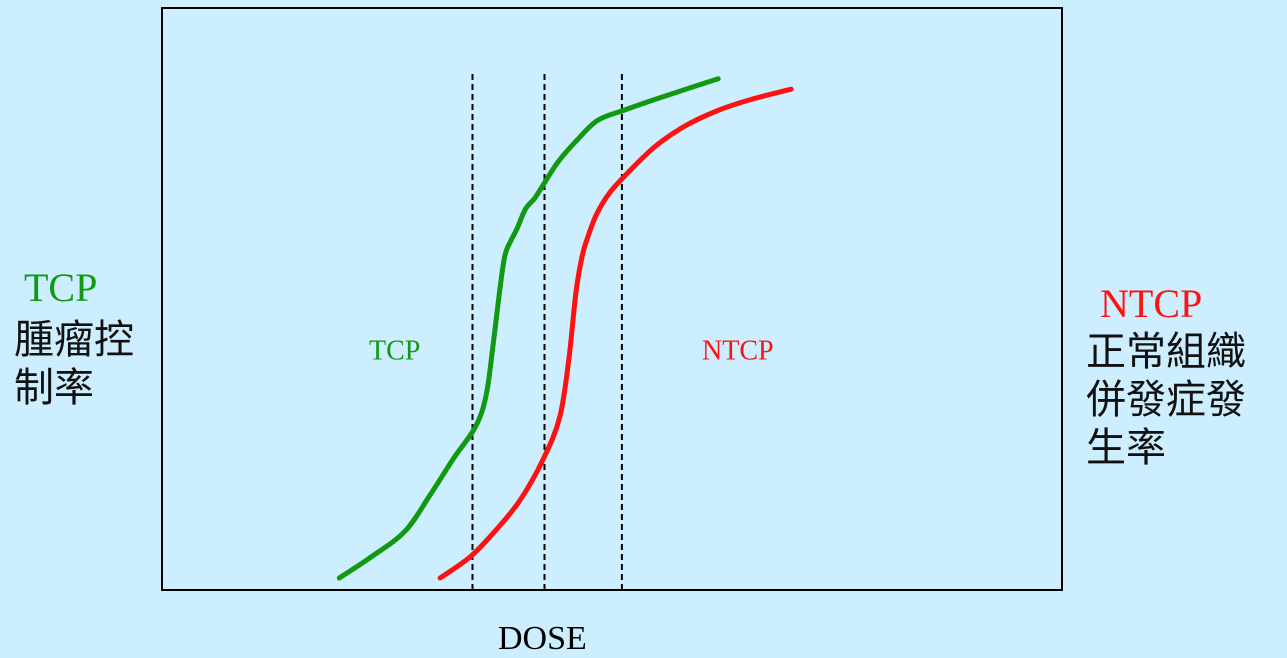  I want to click on ntcp-axis-description: 正常組織 併發症發 生率, so click(1166, 400).